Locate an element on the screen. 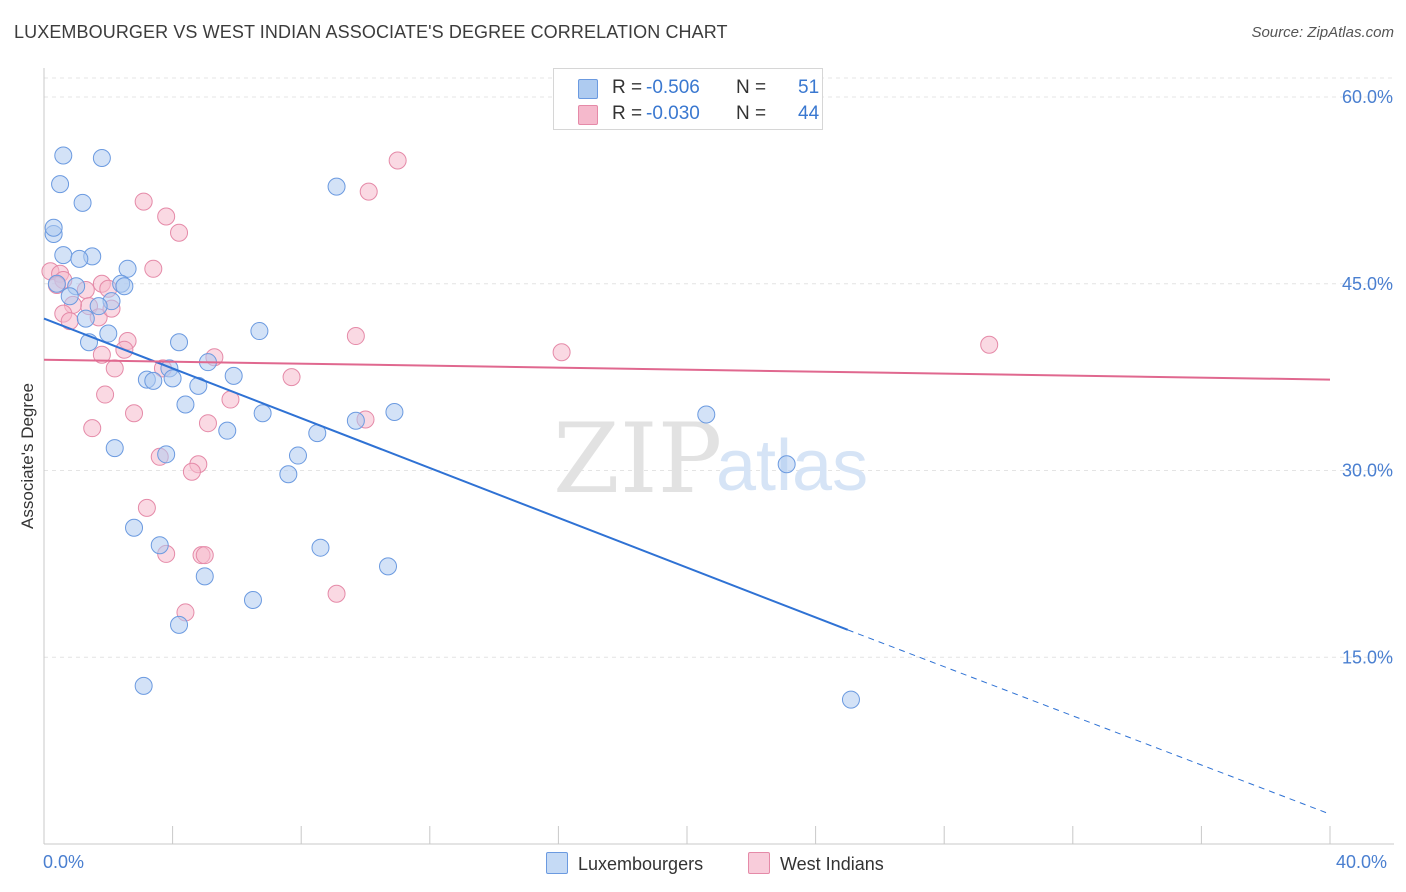 This screenshot has height=892, width=1406. legend-item-luxembourgers: Luxembourgers is located at coordinates (624, 863).